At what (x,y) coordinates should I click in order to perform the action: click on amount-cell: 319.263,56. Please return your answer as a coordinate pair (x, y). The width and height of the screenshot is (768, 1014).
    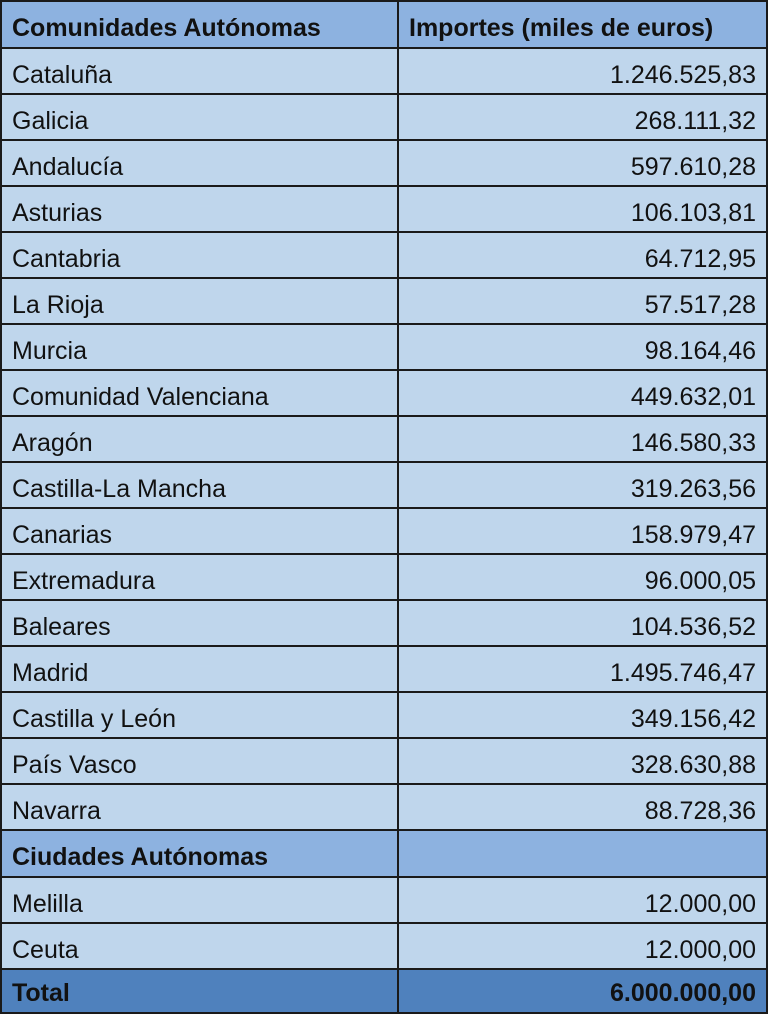
    Looking at the image, I should click on (582, 485).